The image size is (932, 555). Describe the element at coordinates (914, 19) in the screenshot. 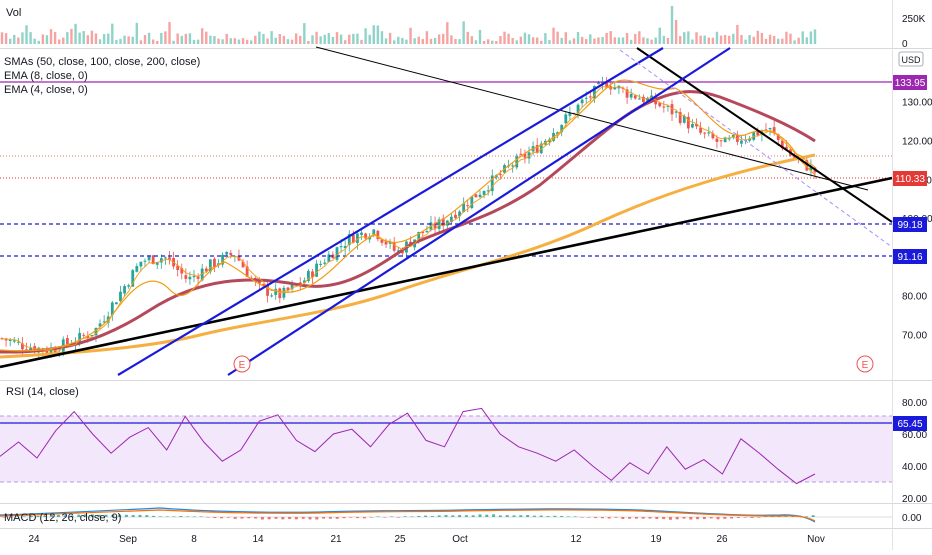

I see `vol-axis-label: 250K` at that location.